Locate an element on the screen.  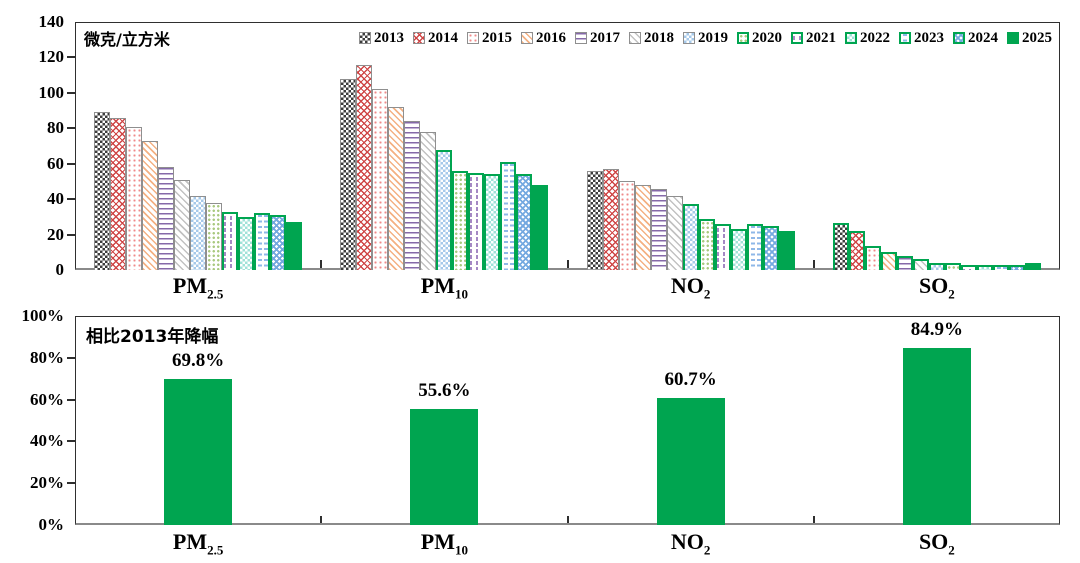
legend-swatch-2025-icon is located at coordinates (1013, 38).